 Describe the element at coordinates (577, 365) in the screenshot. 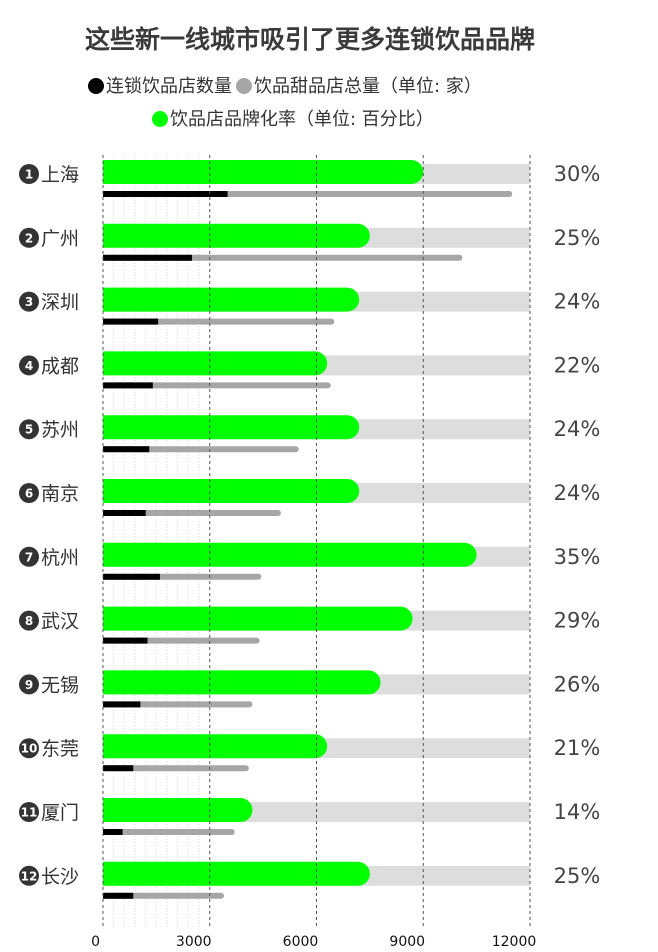

I see `percent-label: 22%` at that location.